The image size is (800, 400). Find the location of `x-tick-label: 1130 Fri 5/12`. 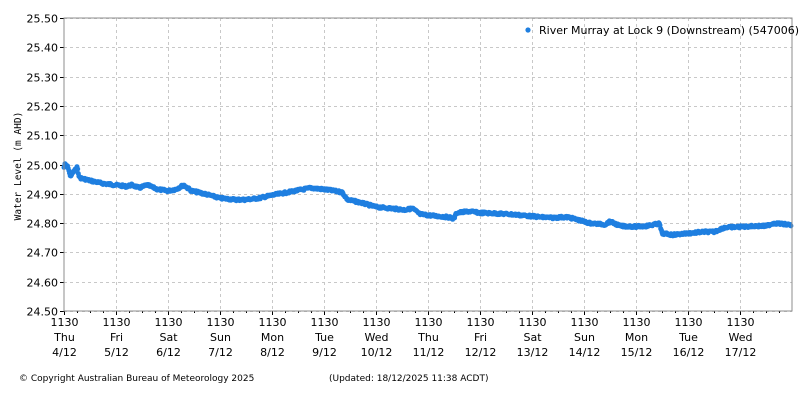

x-tick-label: 1130 Fri 5/12 is located at coordinates (117, 337).